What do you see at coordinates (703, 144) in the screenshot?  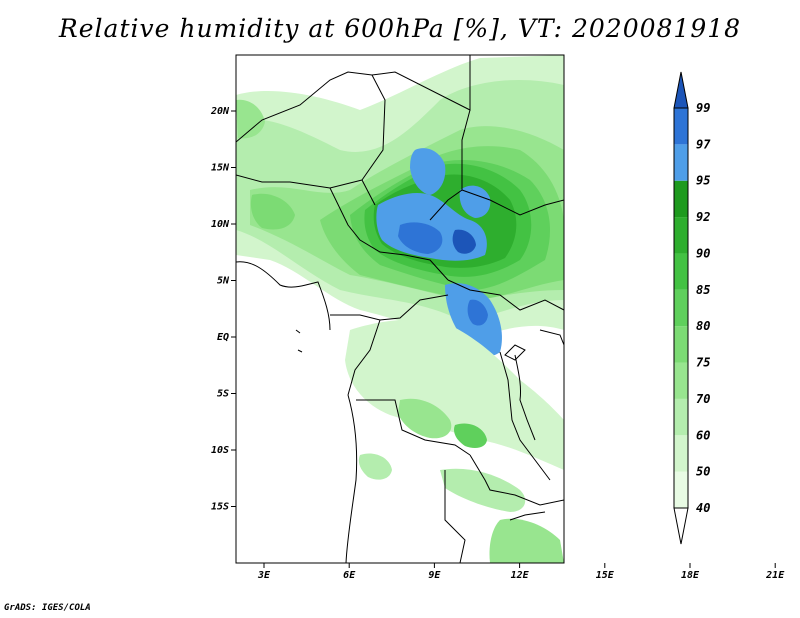 I see `colorbar-label: 97` at bounding box center [703, 144].